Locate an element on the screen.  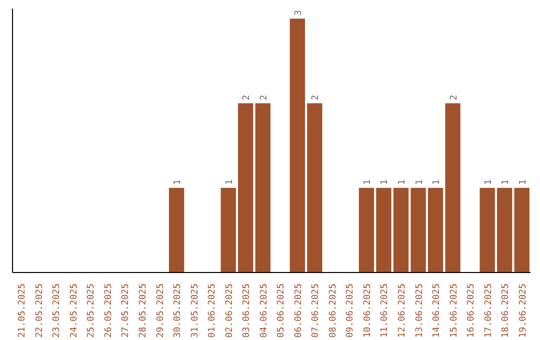
x-tick-label: 13.06.2025 is located at coordinates (419, 310).